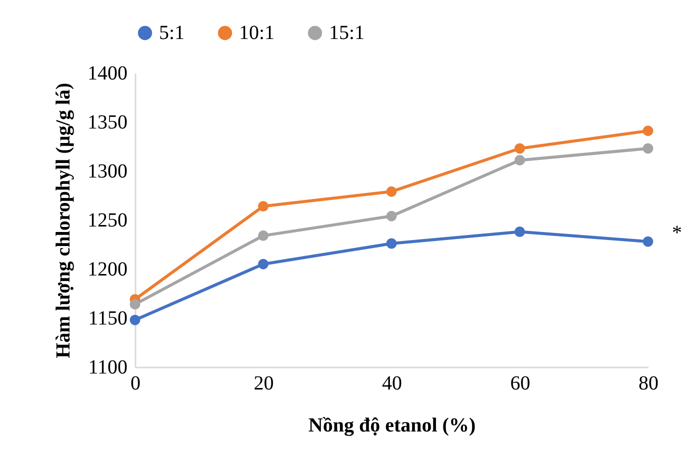 The width and height of the screenshot is (684, 463). Describe the element at coordinates (108, 319) in the screenshot. I see `y-tick-label: 1150` at that location.